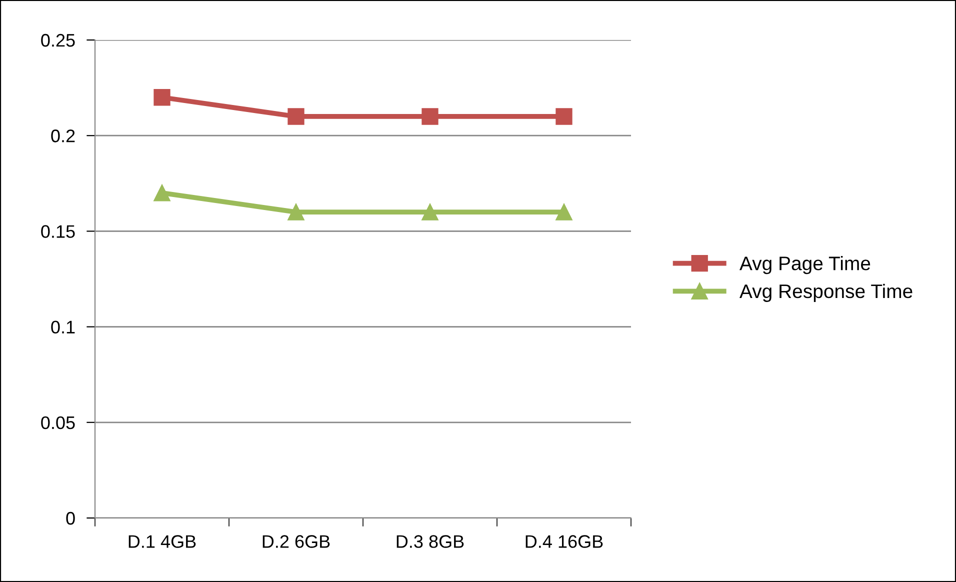  Describe the element at coordinates (826, 293) in the screenshot. I see `legend-label: Avg Response Time` at that location.